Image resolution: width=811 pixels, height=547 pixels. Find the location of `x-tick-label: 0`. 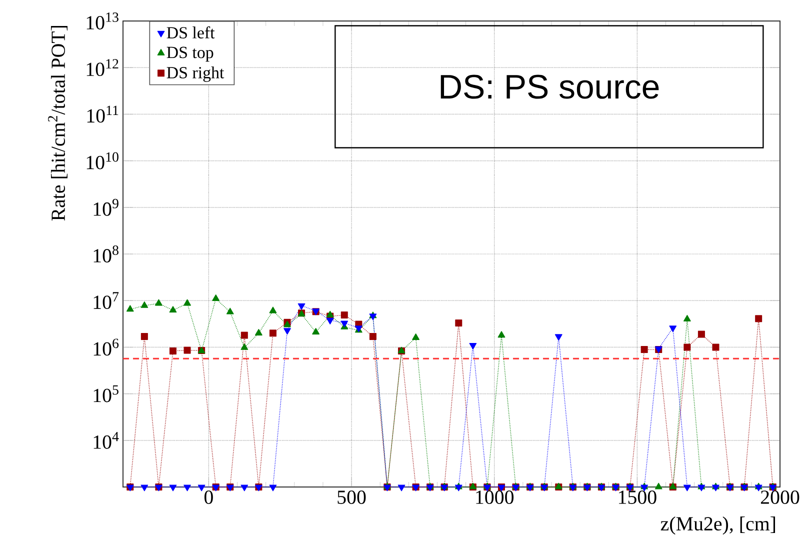

x-tick-label: 0 is located at coordinates (208, 497).